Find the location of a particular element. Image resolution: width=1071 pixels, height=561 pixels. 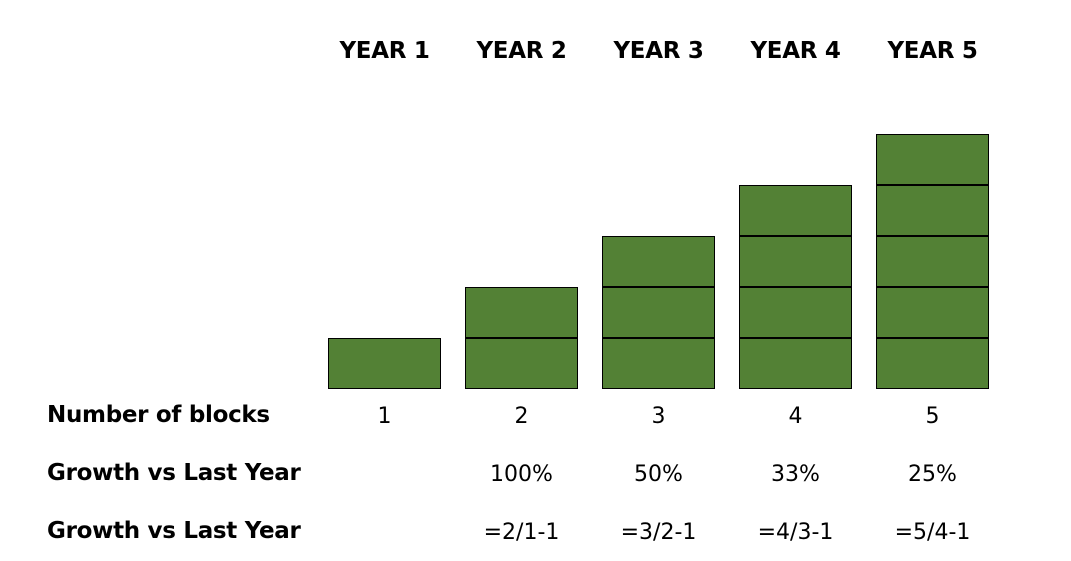

number-of-blocks-label: Number of blocks is located at coordinates (158, 415).